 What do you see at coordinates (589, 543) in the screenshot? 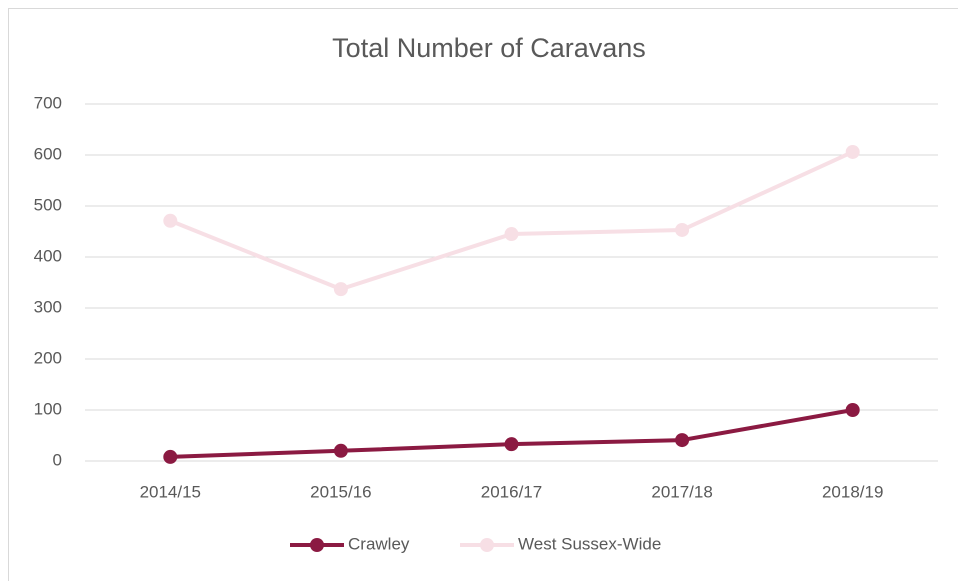
I see `legend-label: West Sussex-Wide` at bounding box center [589, 543].